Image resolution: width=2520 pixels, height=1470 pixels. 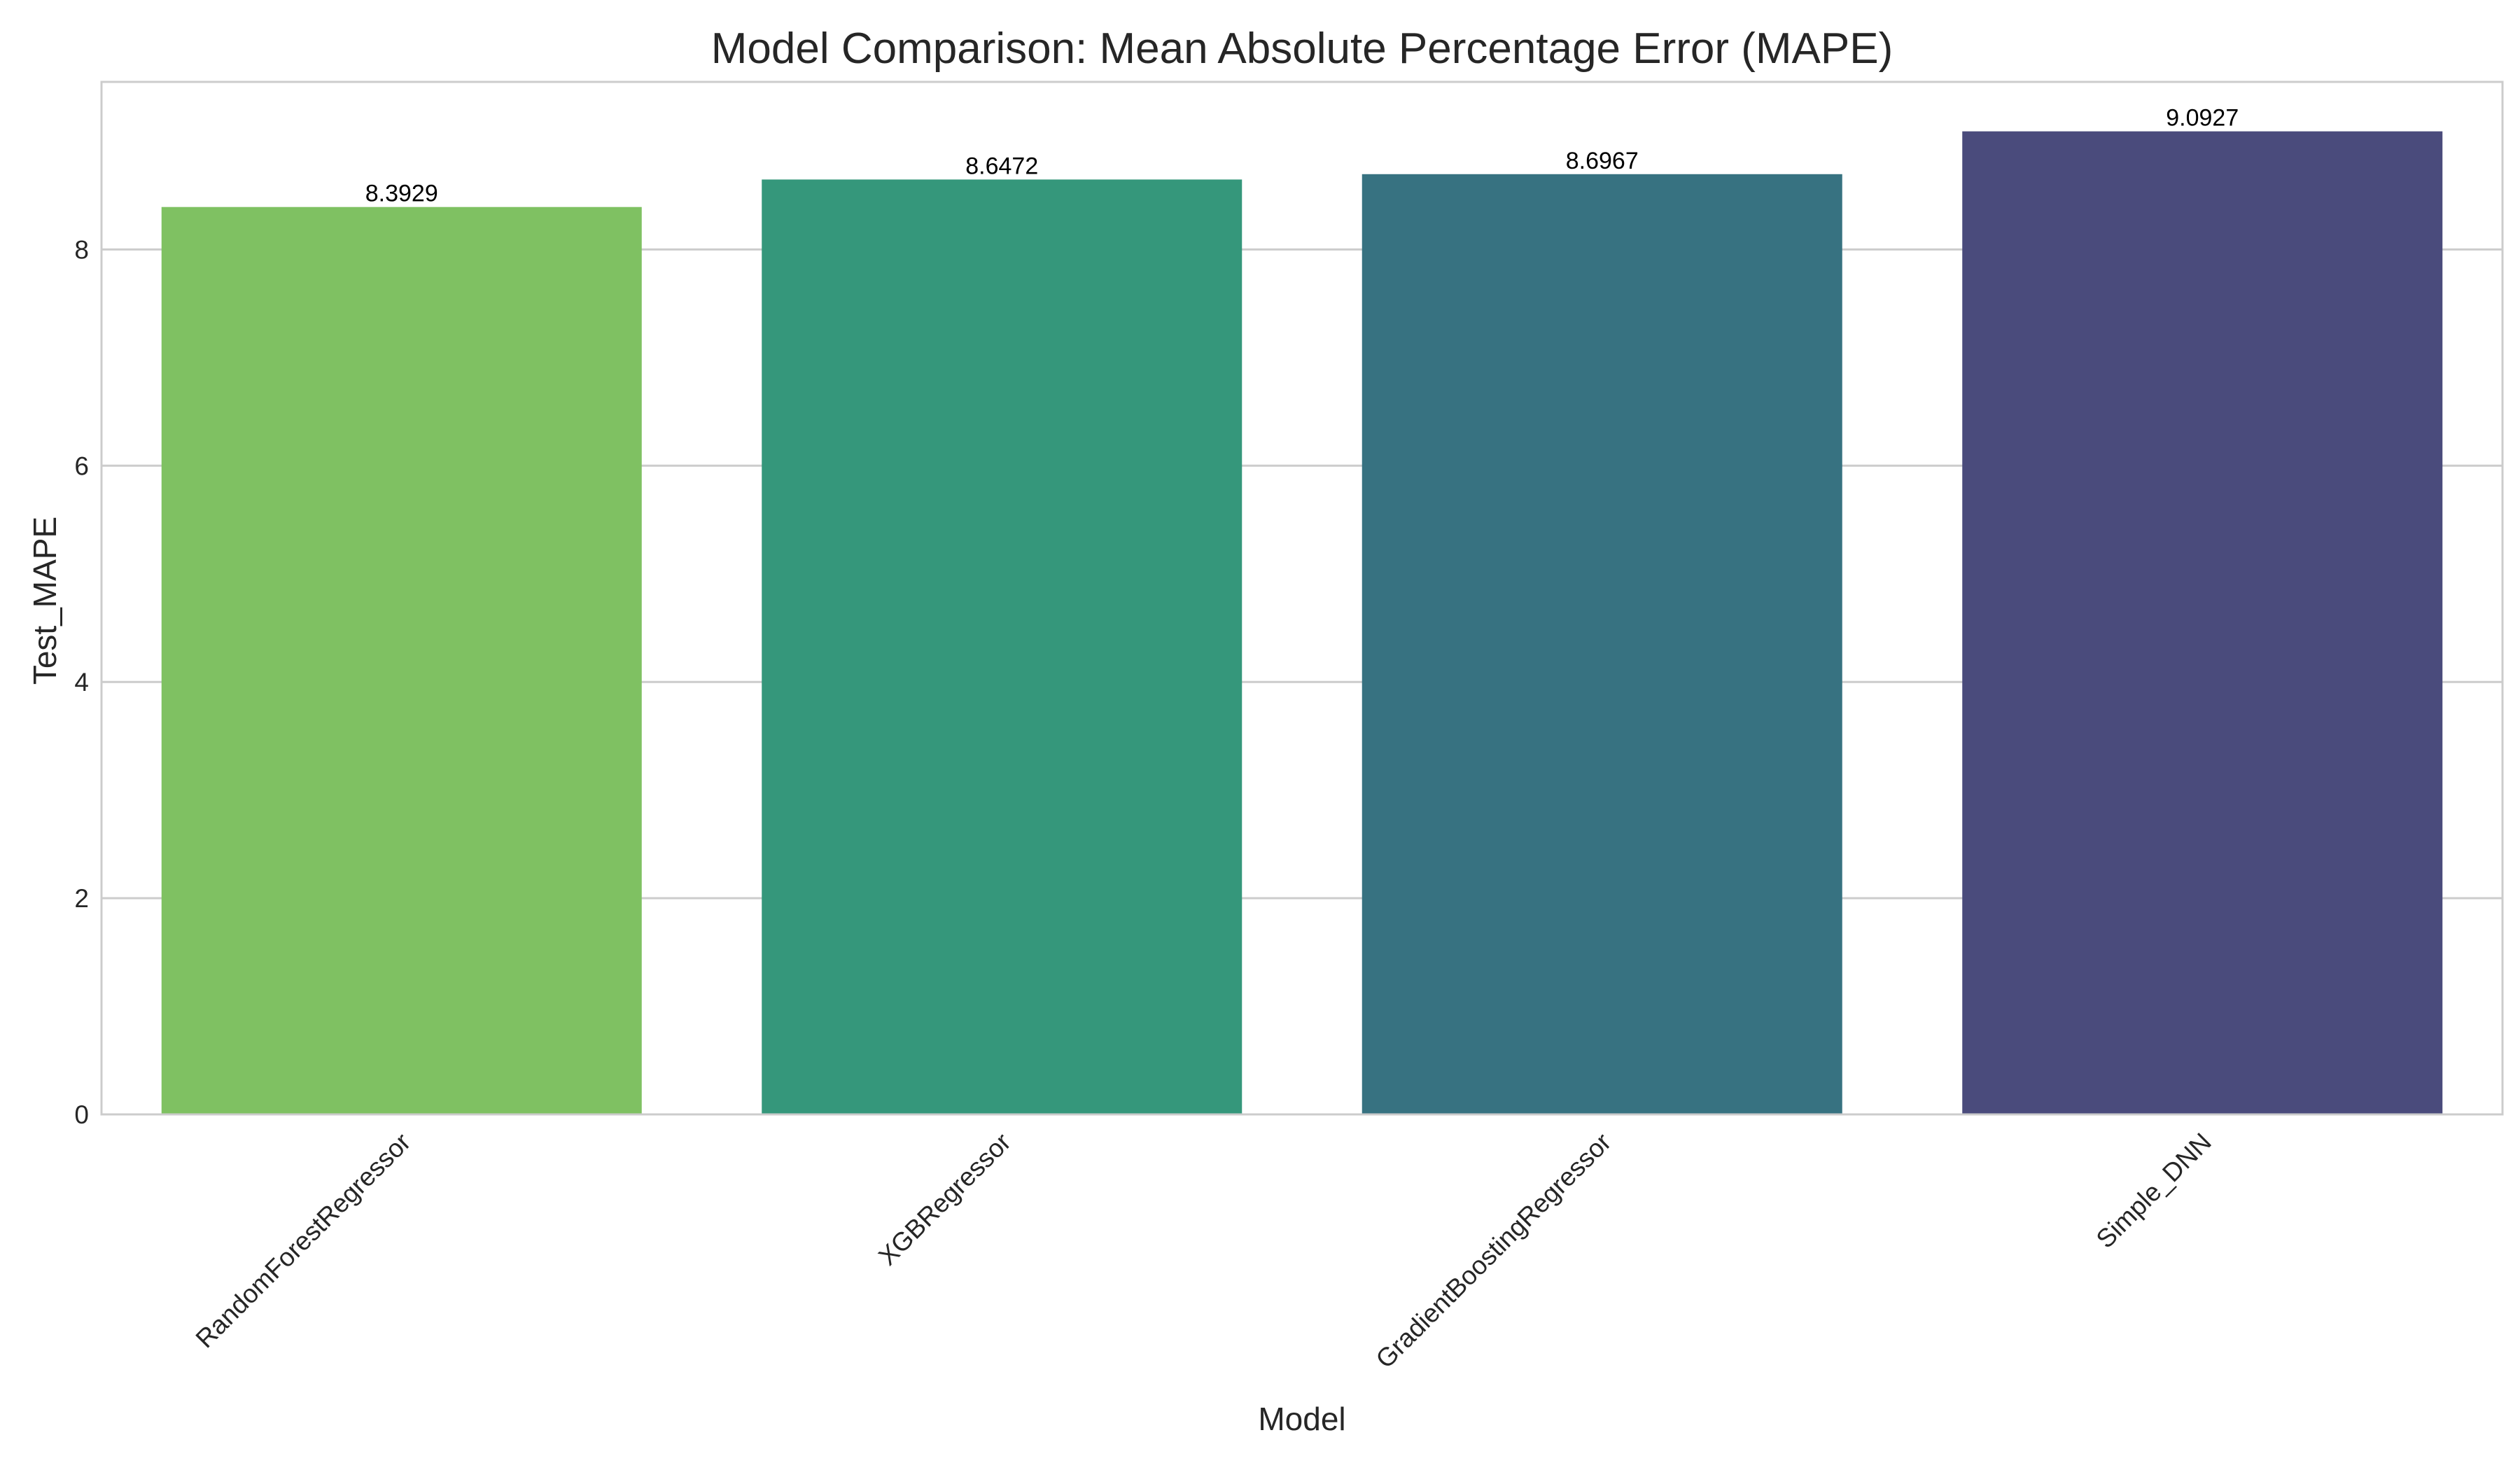 I want to click on data-label: 8.6967, so click(x=1602, y=161).